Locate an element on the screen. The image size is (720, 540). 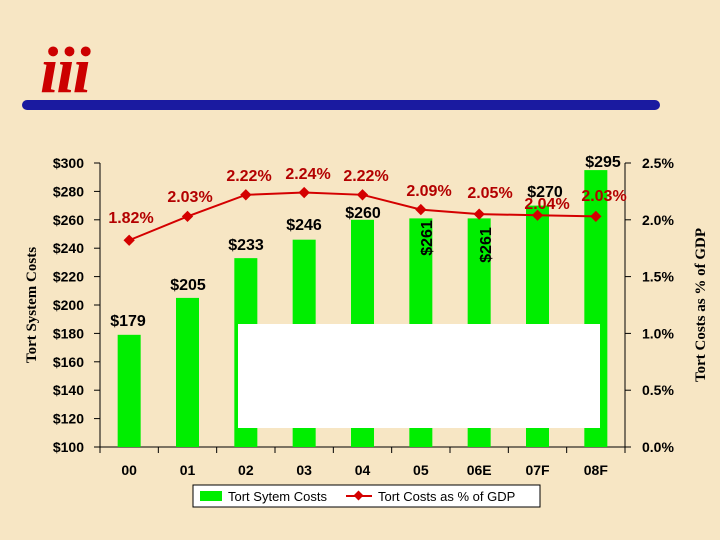
y-left-tick-label: $280 is located at coordinates (68, 191).